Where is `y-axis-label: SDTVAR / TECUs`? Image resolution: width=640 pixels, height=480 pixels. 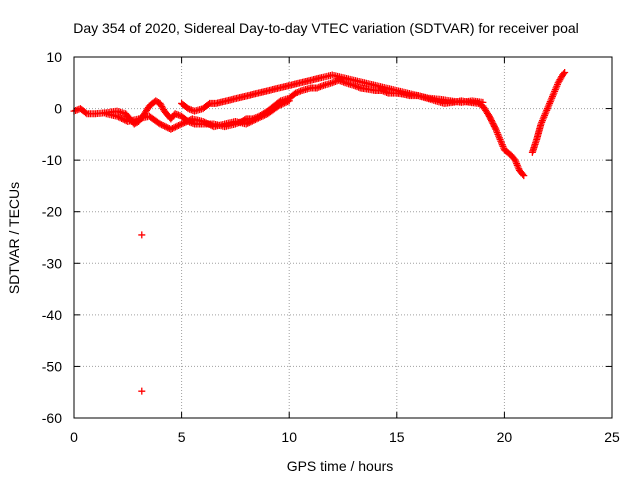 y-axis-label: SDTVAR / TECUs is located at coordinates (14, 238).